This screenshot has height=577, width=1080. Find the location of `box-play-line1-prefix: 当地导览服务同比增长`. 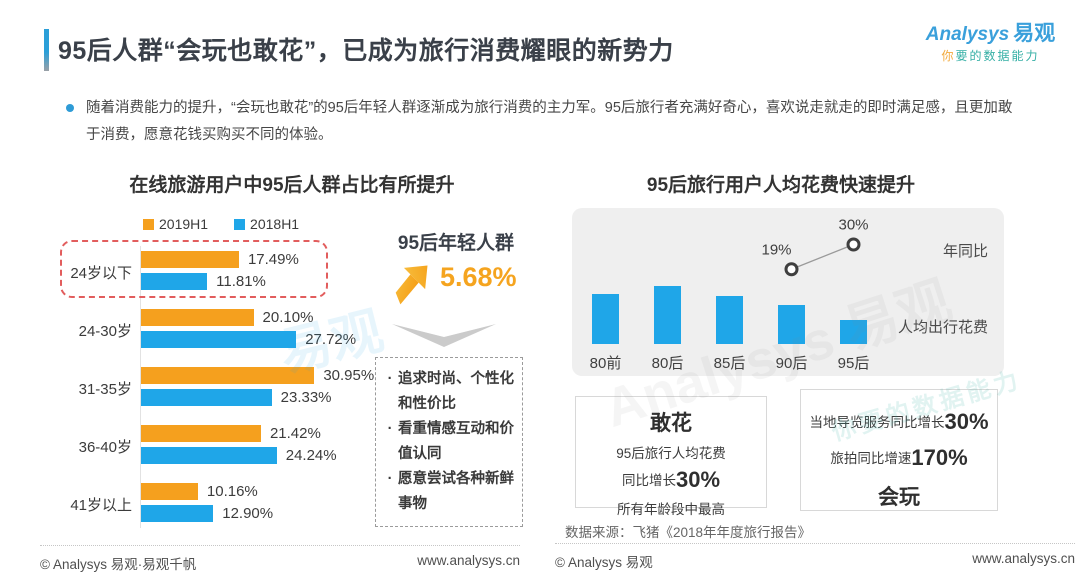

box-play-line1-prefix: 当地导览服务同比增长 is located at coordinates (877, 422).